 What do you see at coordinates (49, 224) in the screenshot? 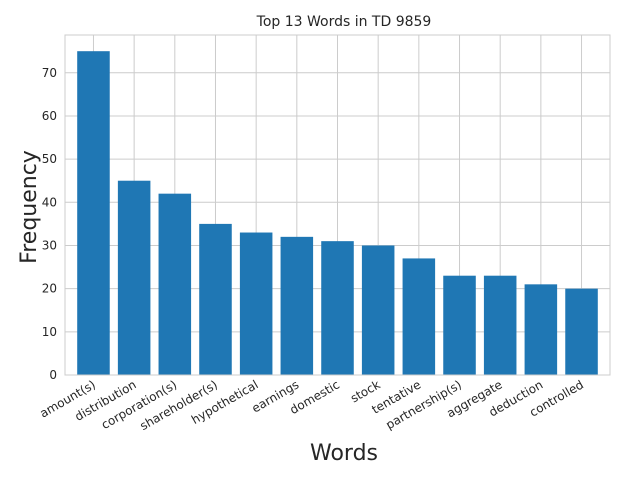
I see `y-tick-labels: 0 10 20 30 40 50 60 70` at bounding box center [49, 224].